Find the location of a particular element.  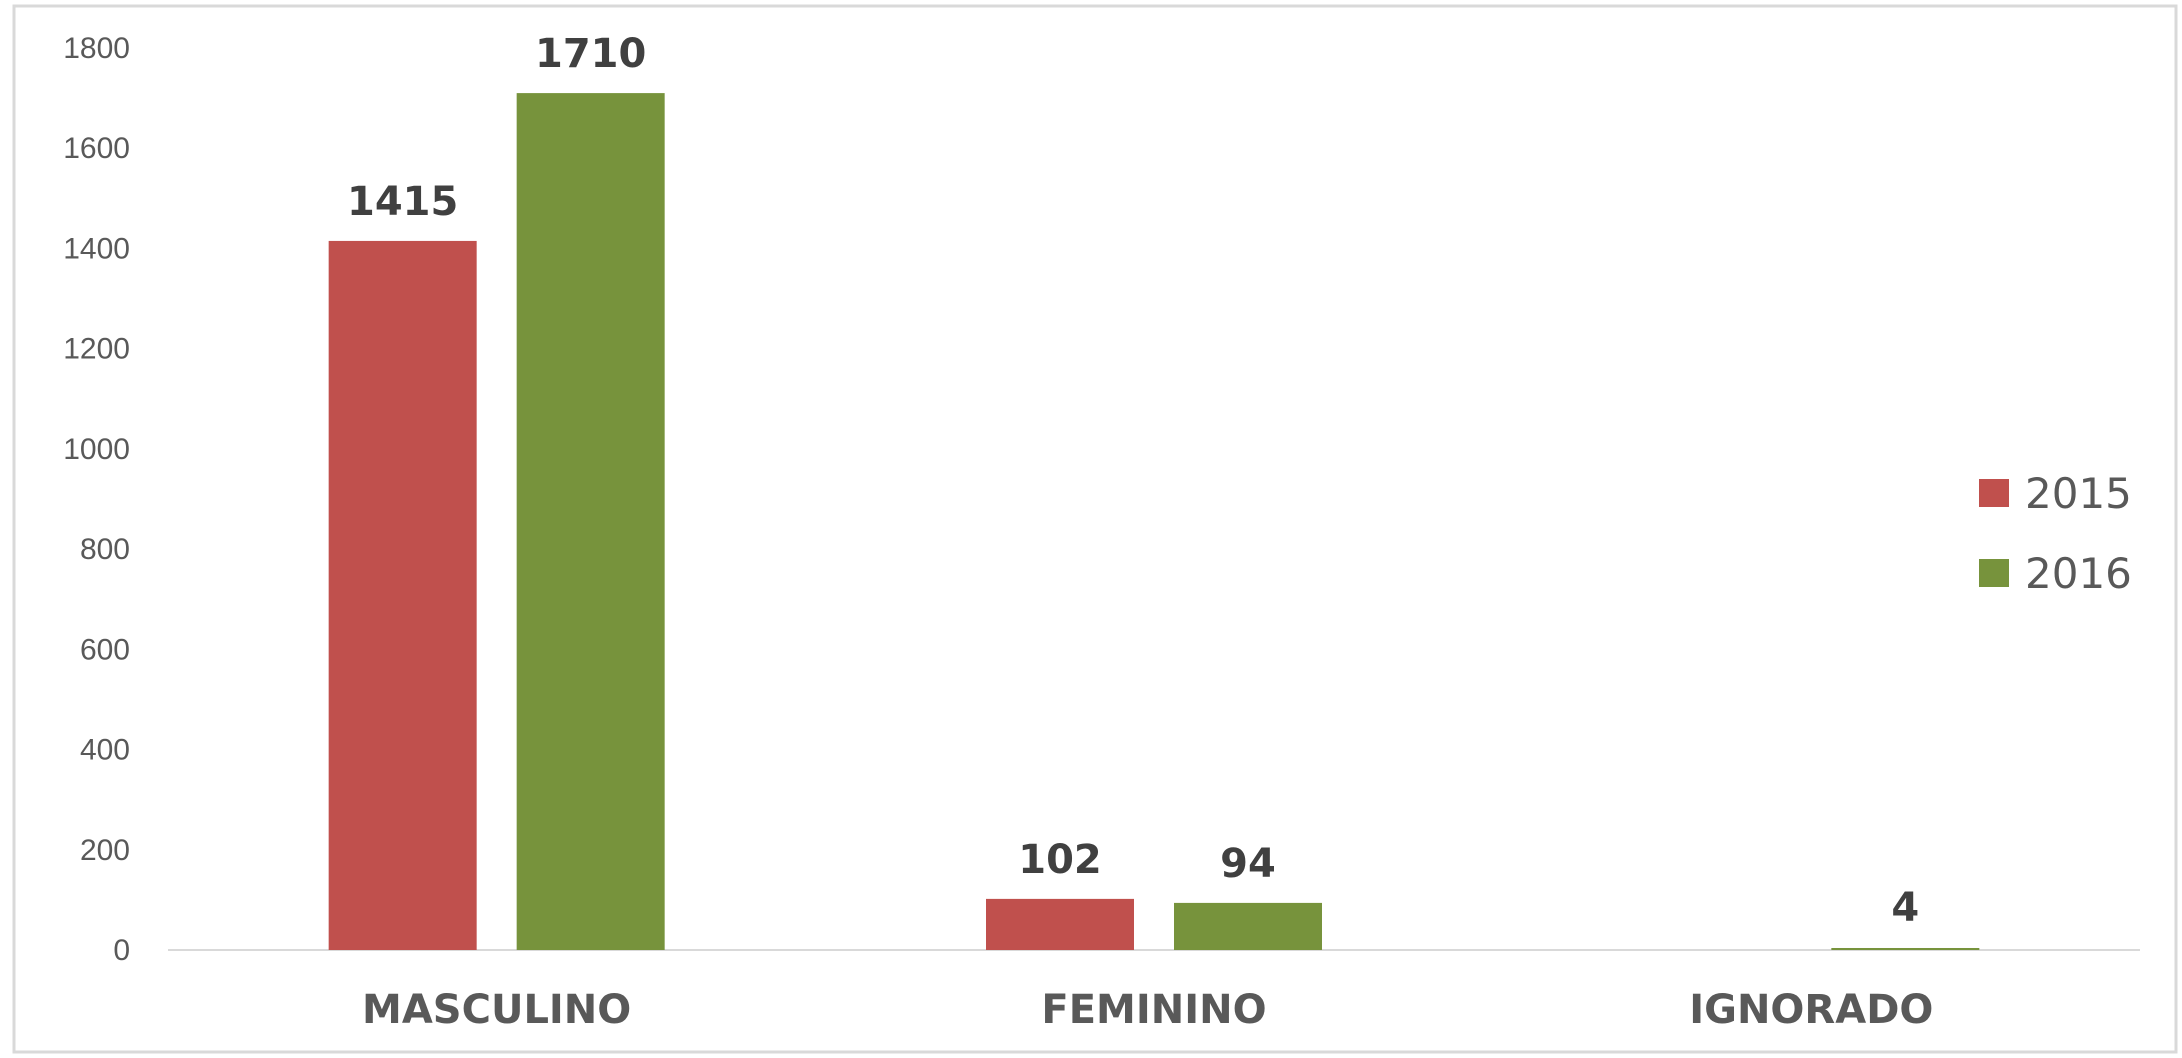

x-tick-label: IGNORADO is located at coordinates (1811, 1010).